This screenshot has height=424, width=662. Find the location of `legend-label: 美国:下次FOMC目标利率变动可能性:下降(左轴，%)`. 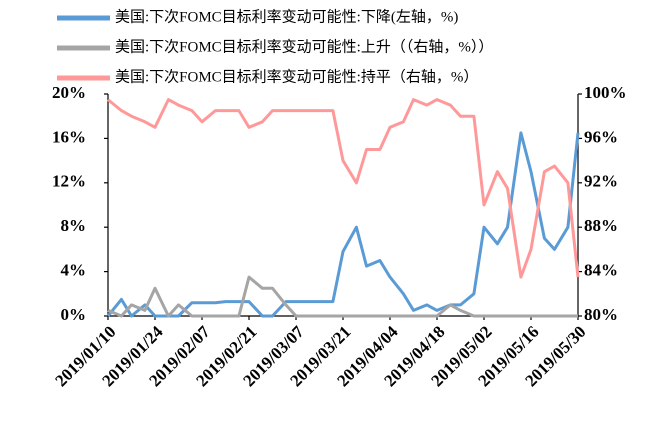

legend-label: 美国:下次FOMC目标利率变动可能性:下降(左轴，%) is located at coordinates (286, 16).